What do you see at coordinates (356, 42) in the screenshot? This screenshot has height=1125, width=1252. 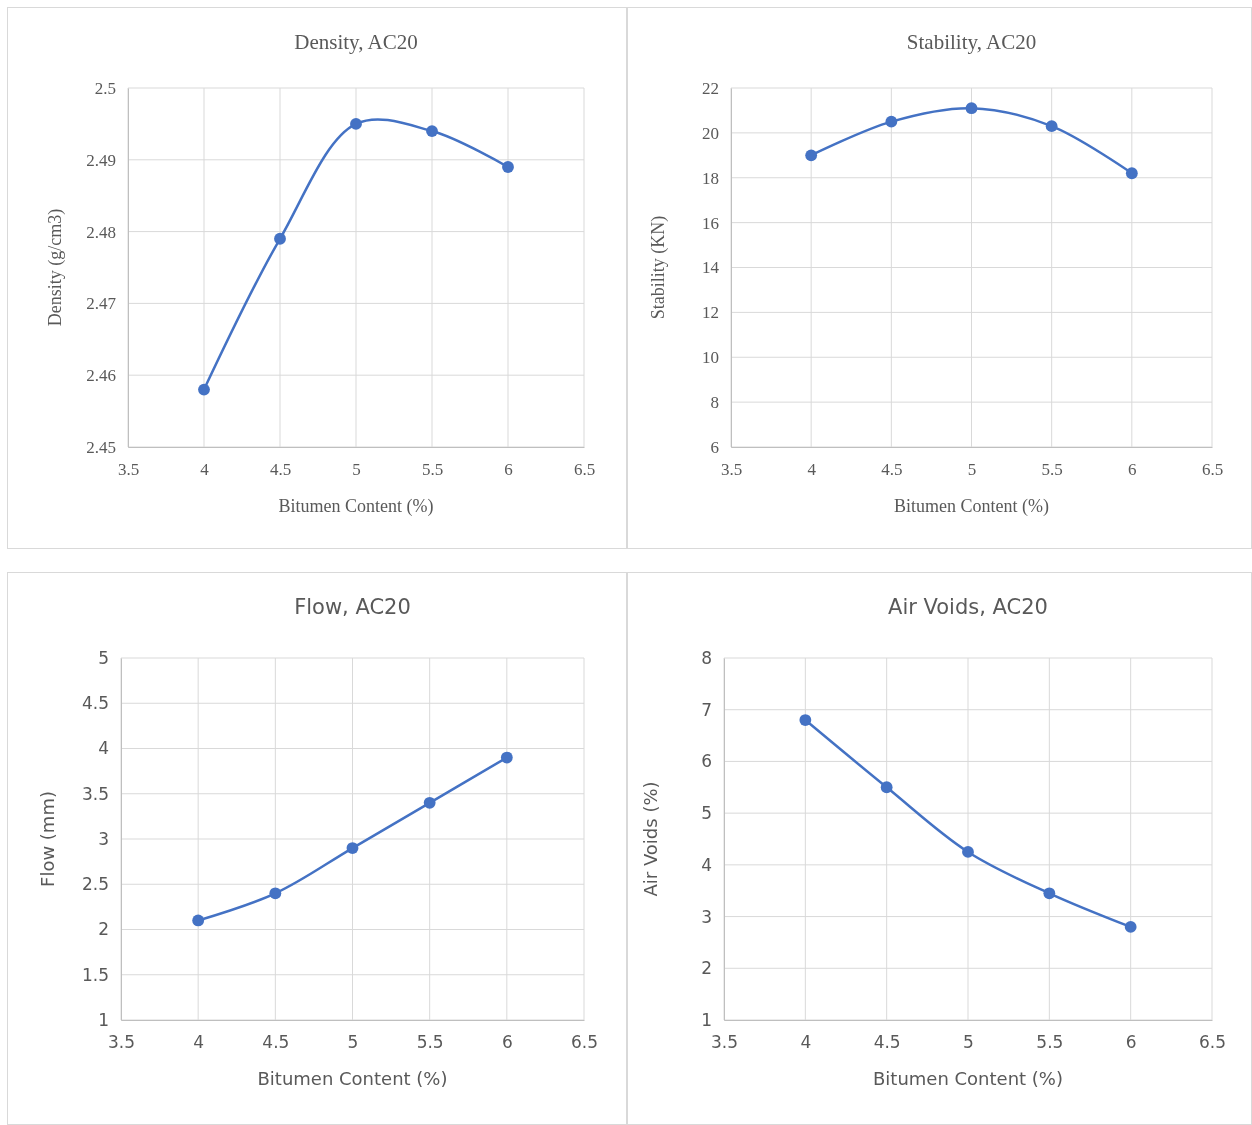 I see `chart-title: Density, AC20` at bounding box center [356, 42].